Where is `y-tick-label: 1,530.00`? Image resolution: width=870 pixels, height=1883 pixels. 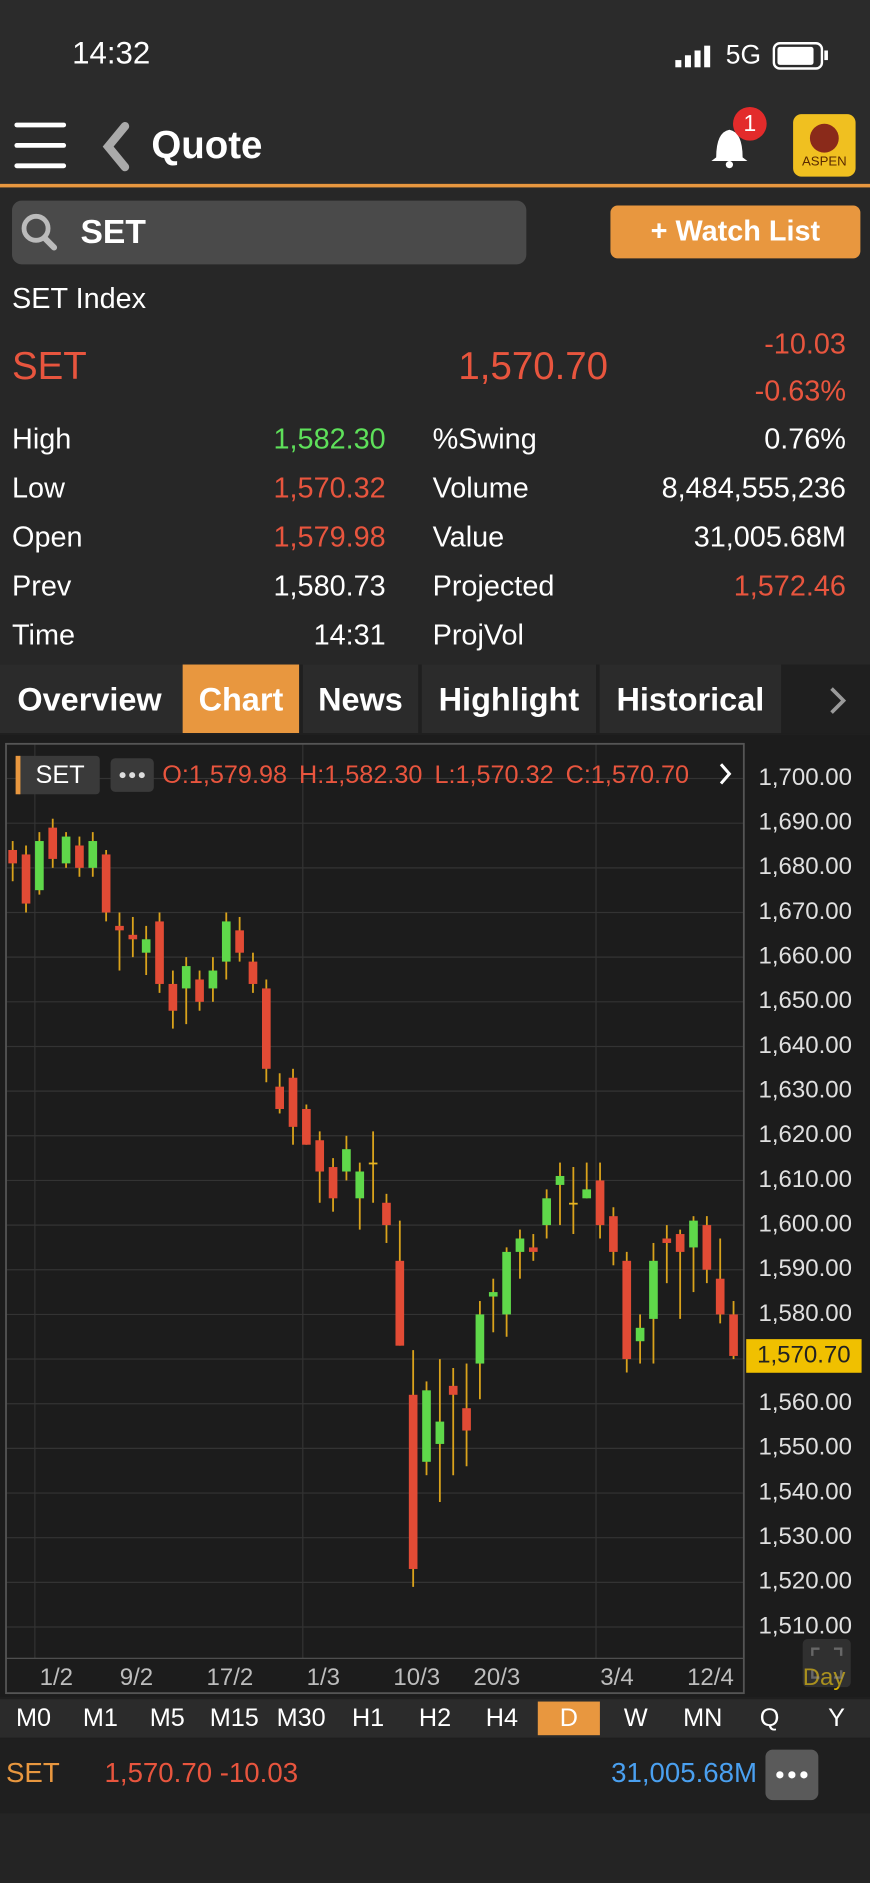
y-tick-label: 1,530.00 is located at coordinates (804, 1536).